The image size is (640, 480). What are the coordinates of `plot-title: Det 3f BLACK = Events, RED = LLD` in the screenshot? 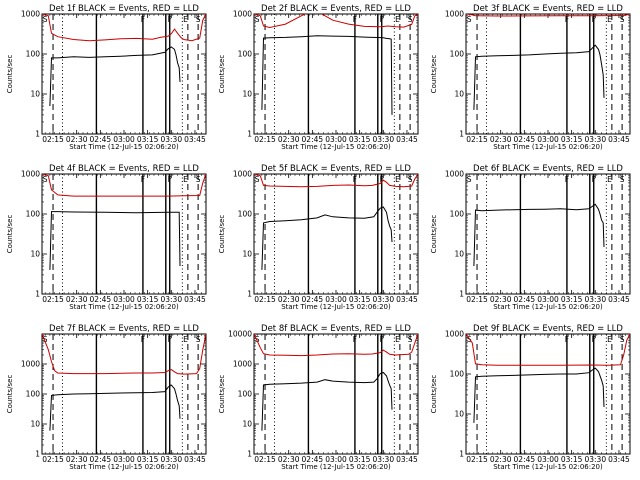 It's located at (548, 9).